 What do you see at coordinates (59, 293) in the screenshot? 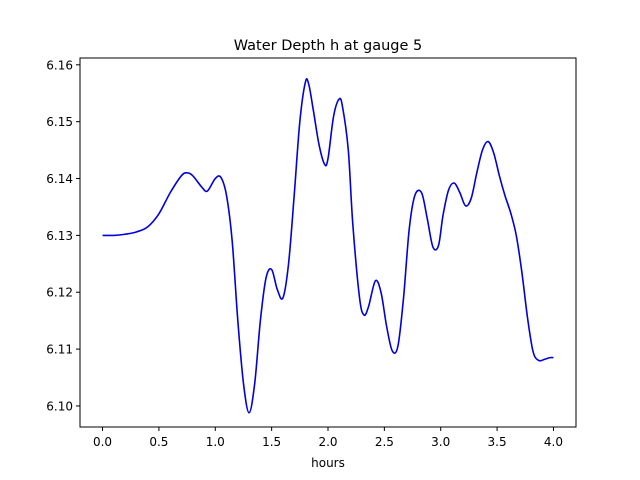
I see `y-tick-label: 6.12` at bounding box center [59, 293].